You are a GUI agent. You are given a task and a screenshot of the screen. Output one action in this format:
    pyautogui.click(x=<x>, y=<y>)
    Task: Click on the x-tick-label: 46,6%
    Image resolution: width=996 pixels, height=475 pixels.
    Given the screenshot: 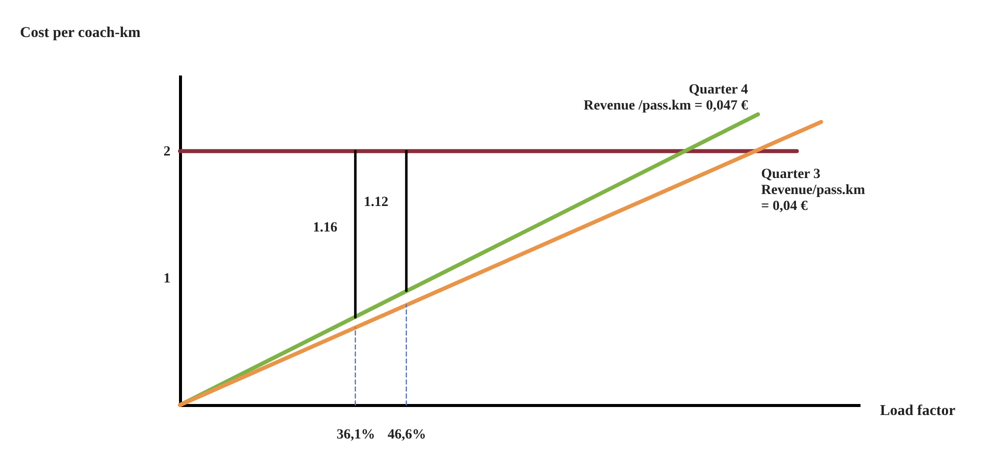 What is the action you would take?
    pyautogui.click(x=407, y=435)
    